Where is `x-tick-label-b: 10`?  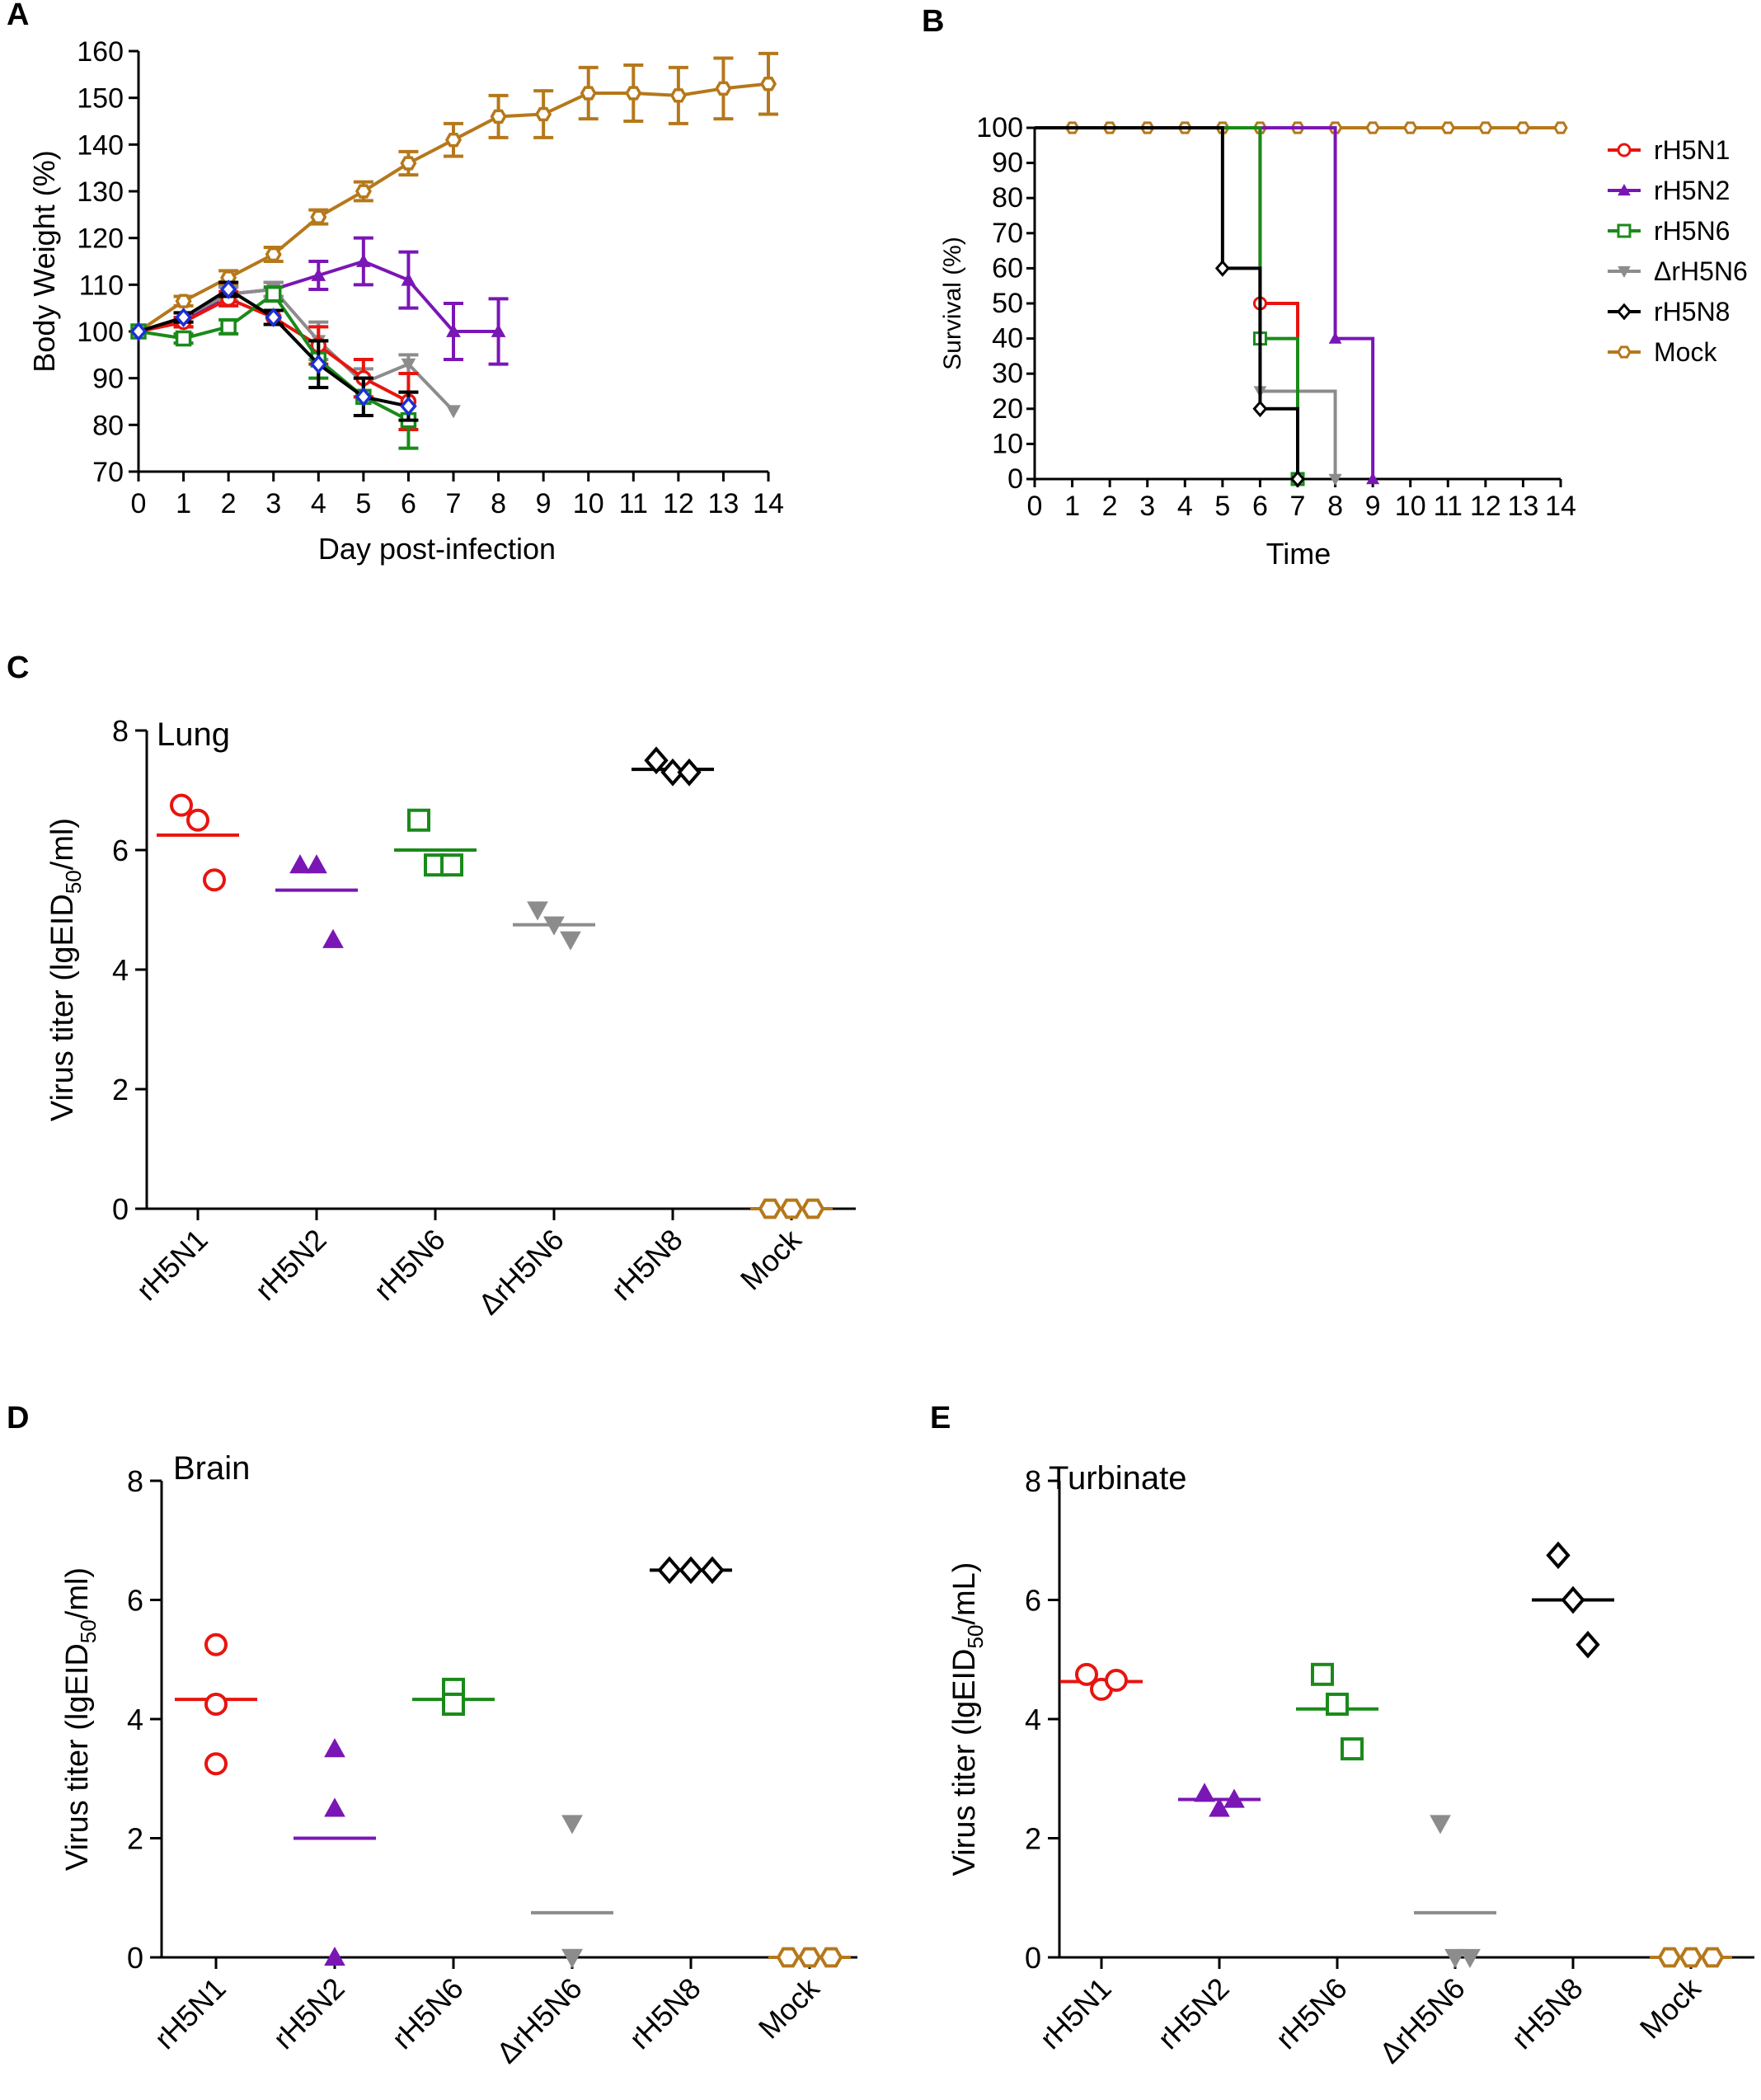
x-tick-label-b: 10 is located at coordinates (1410, 506).